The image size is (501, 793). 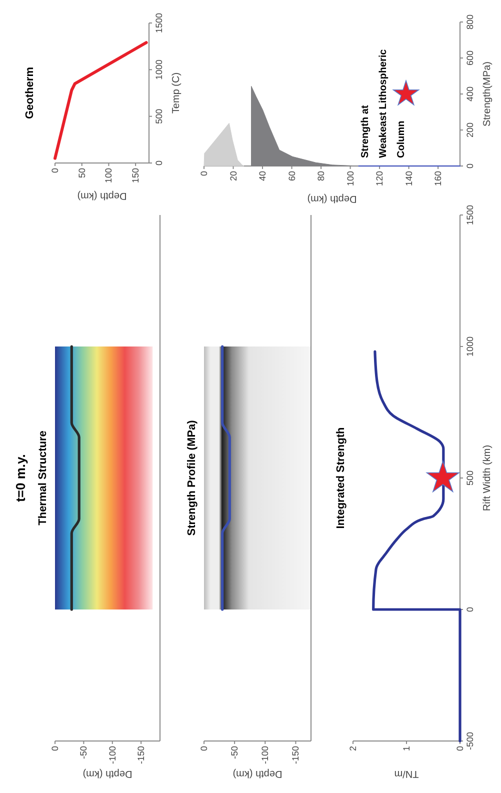 I want to click on text: Geotherm, so click(x=30, y=92).